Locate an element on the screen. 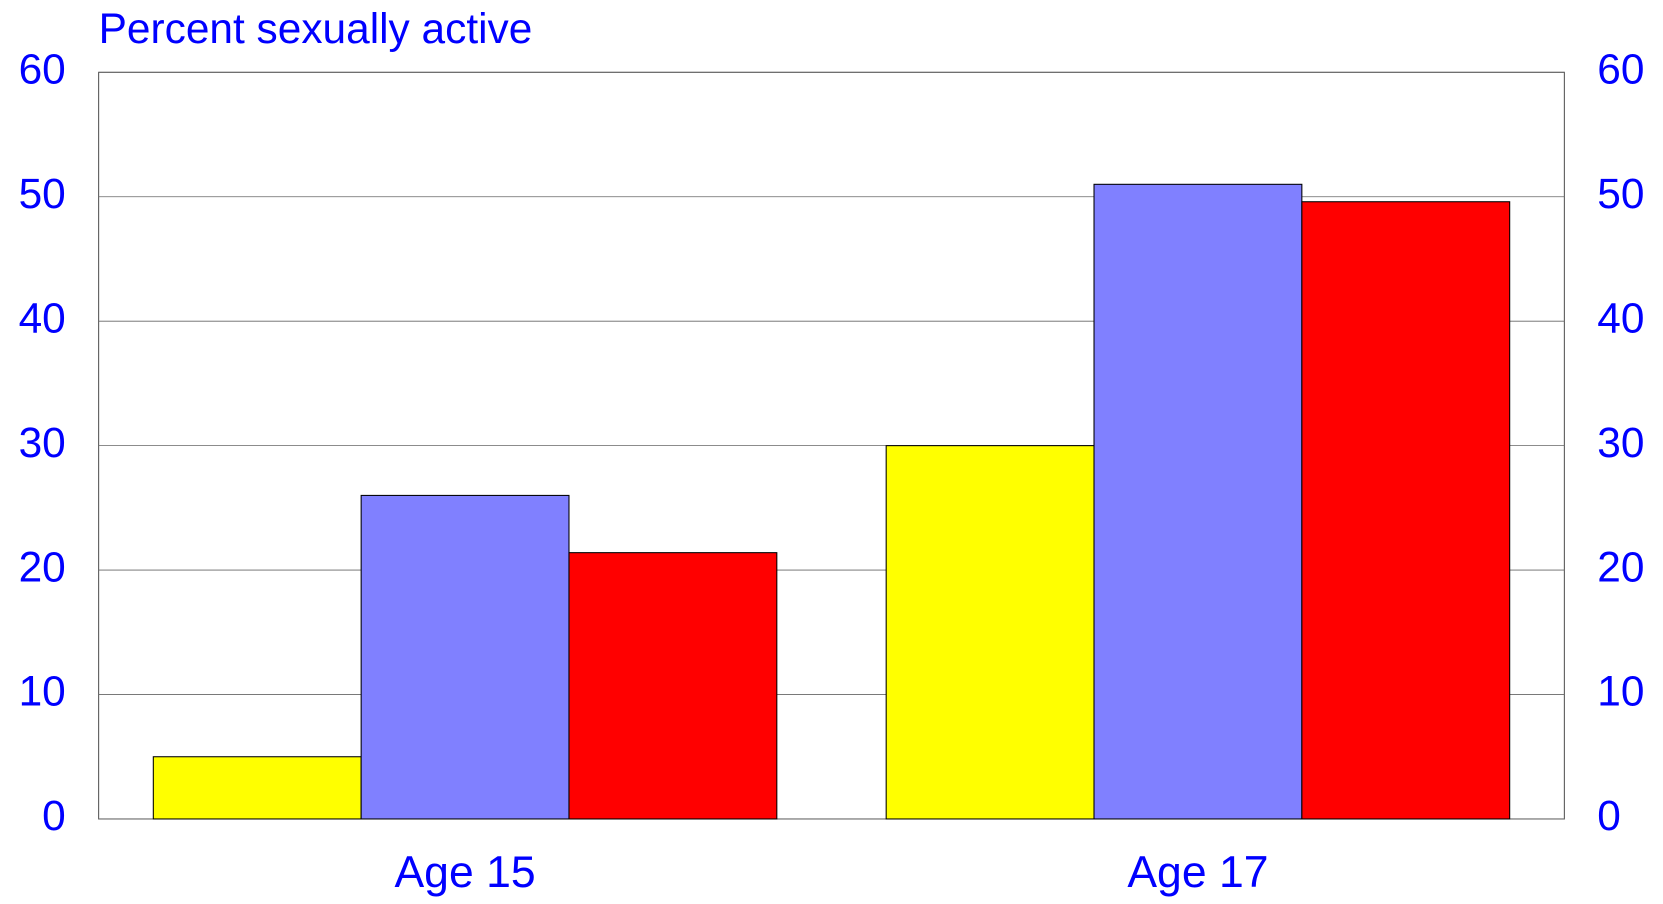 This screenshot has width=1663, height=904. y2-tick-label: 20 is located at coordinates (1620, 566).